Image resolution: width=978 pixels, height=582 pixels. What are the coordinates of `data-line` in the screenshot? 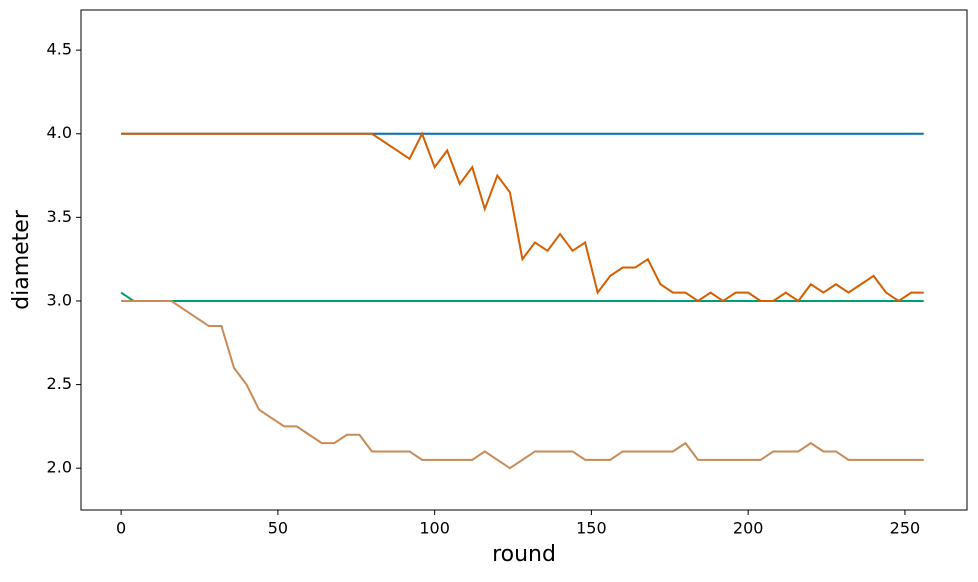 It's located at (522, 296).